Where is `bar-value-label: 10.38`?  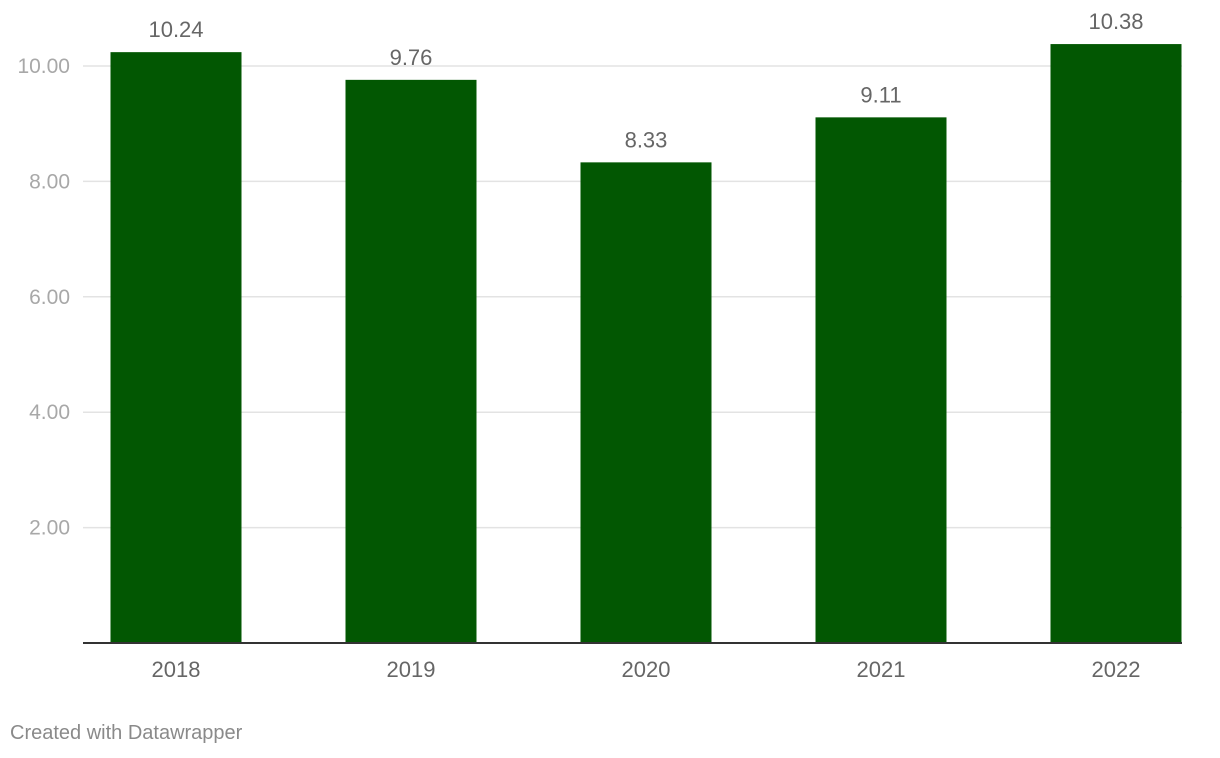 bar-value-label: 10.38 is located at coordinates (1115, 21).